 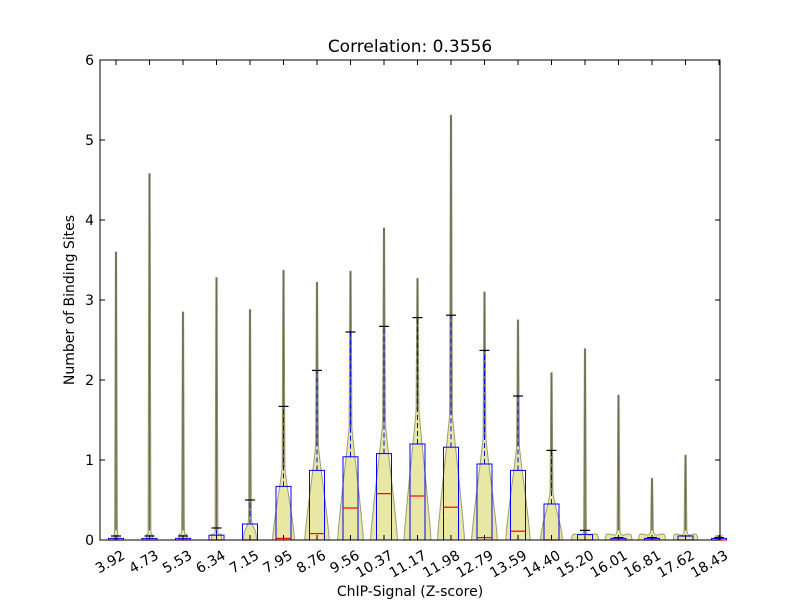 What do you see at coordinates (410, 47) in the screenshot?
I see `chart-title: Correlation: 0.3556` at bounding box center [410, 47].